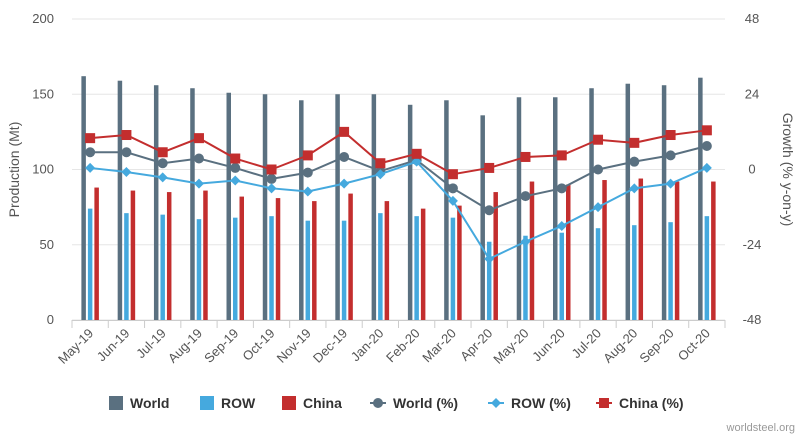  Describe the element at coordinates (289, 403) in the screenshot. I see `legend-swatch` at that location.